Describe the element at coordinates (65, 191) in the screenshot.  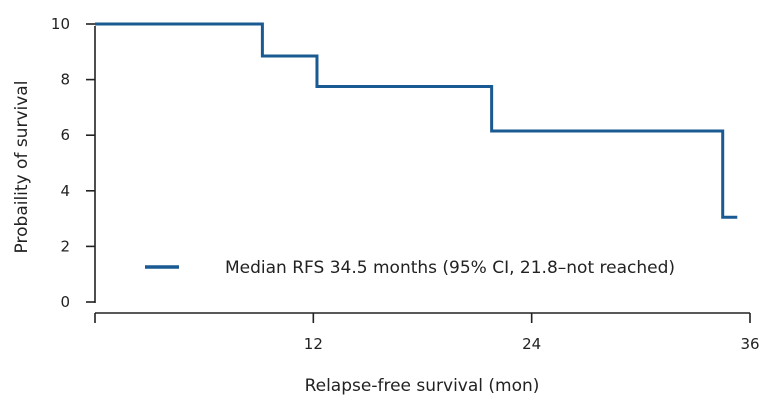
I see `y-tick-label: 4` at that location.